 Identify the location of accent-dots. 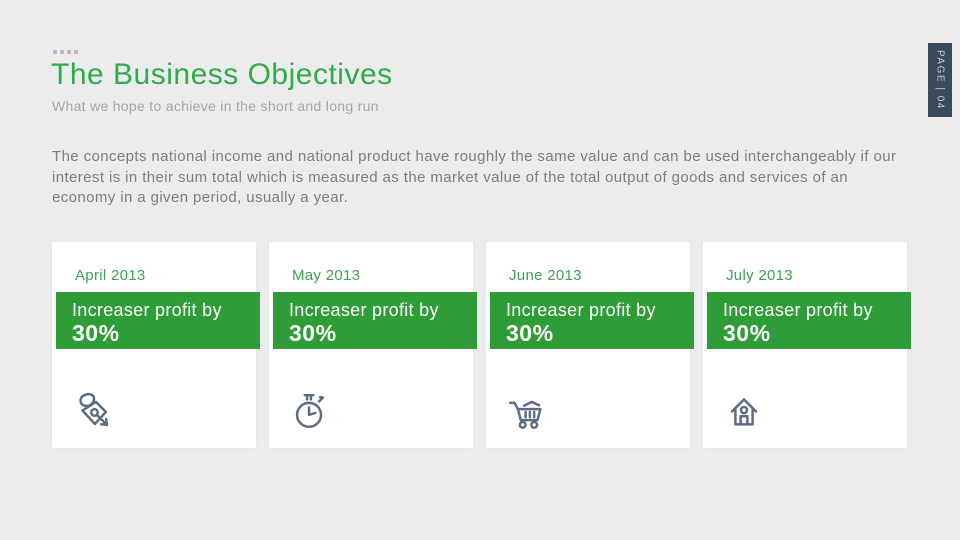
(65, 52).